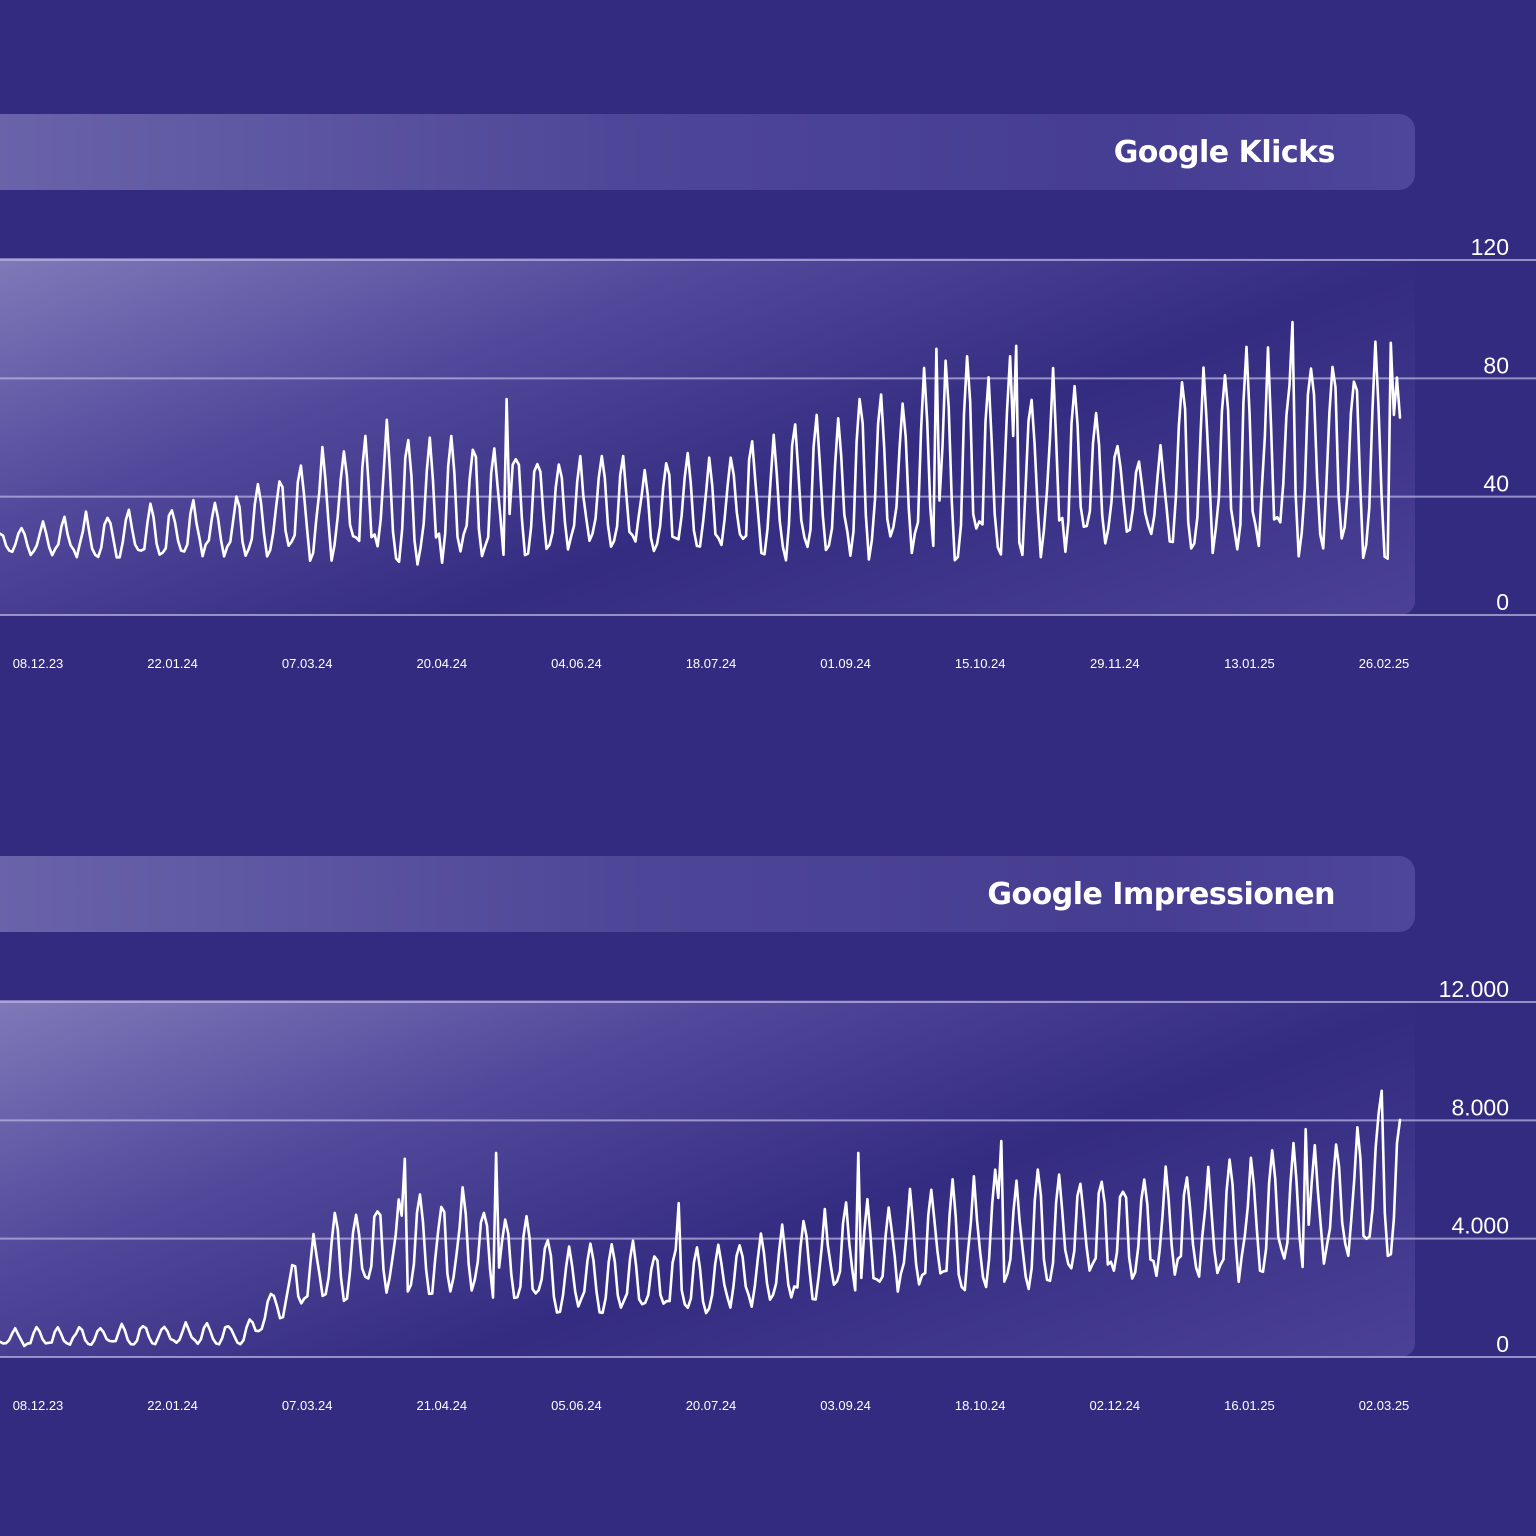 This screenshot has width=1536, height=1536. What do you see at coordinates (1496, 484) in the screenshot?
I see `y-tick-label: 40` at bounding box center [1496, 484].